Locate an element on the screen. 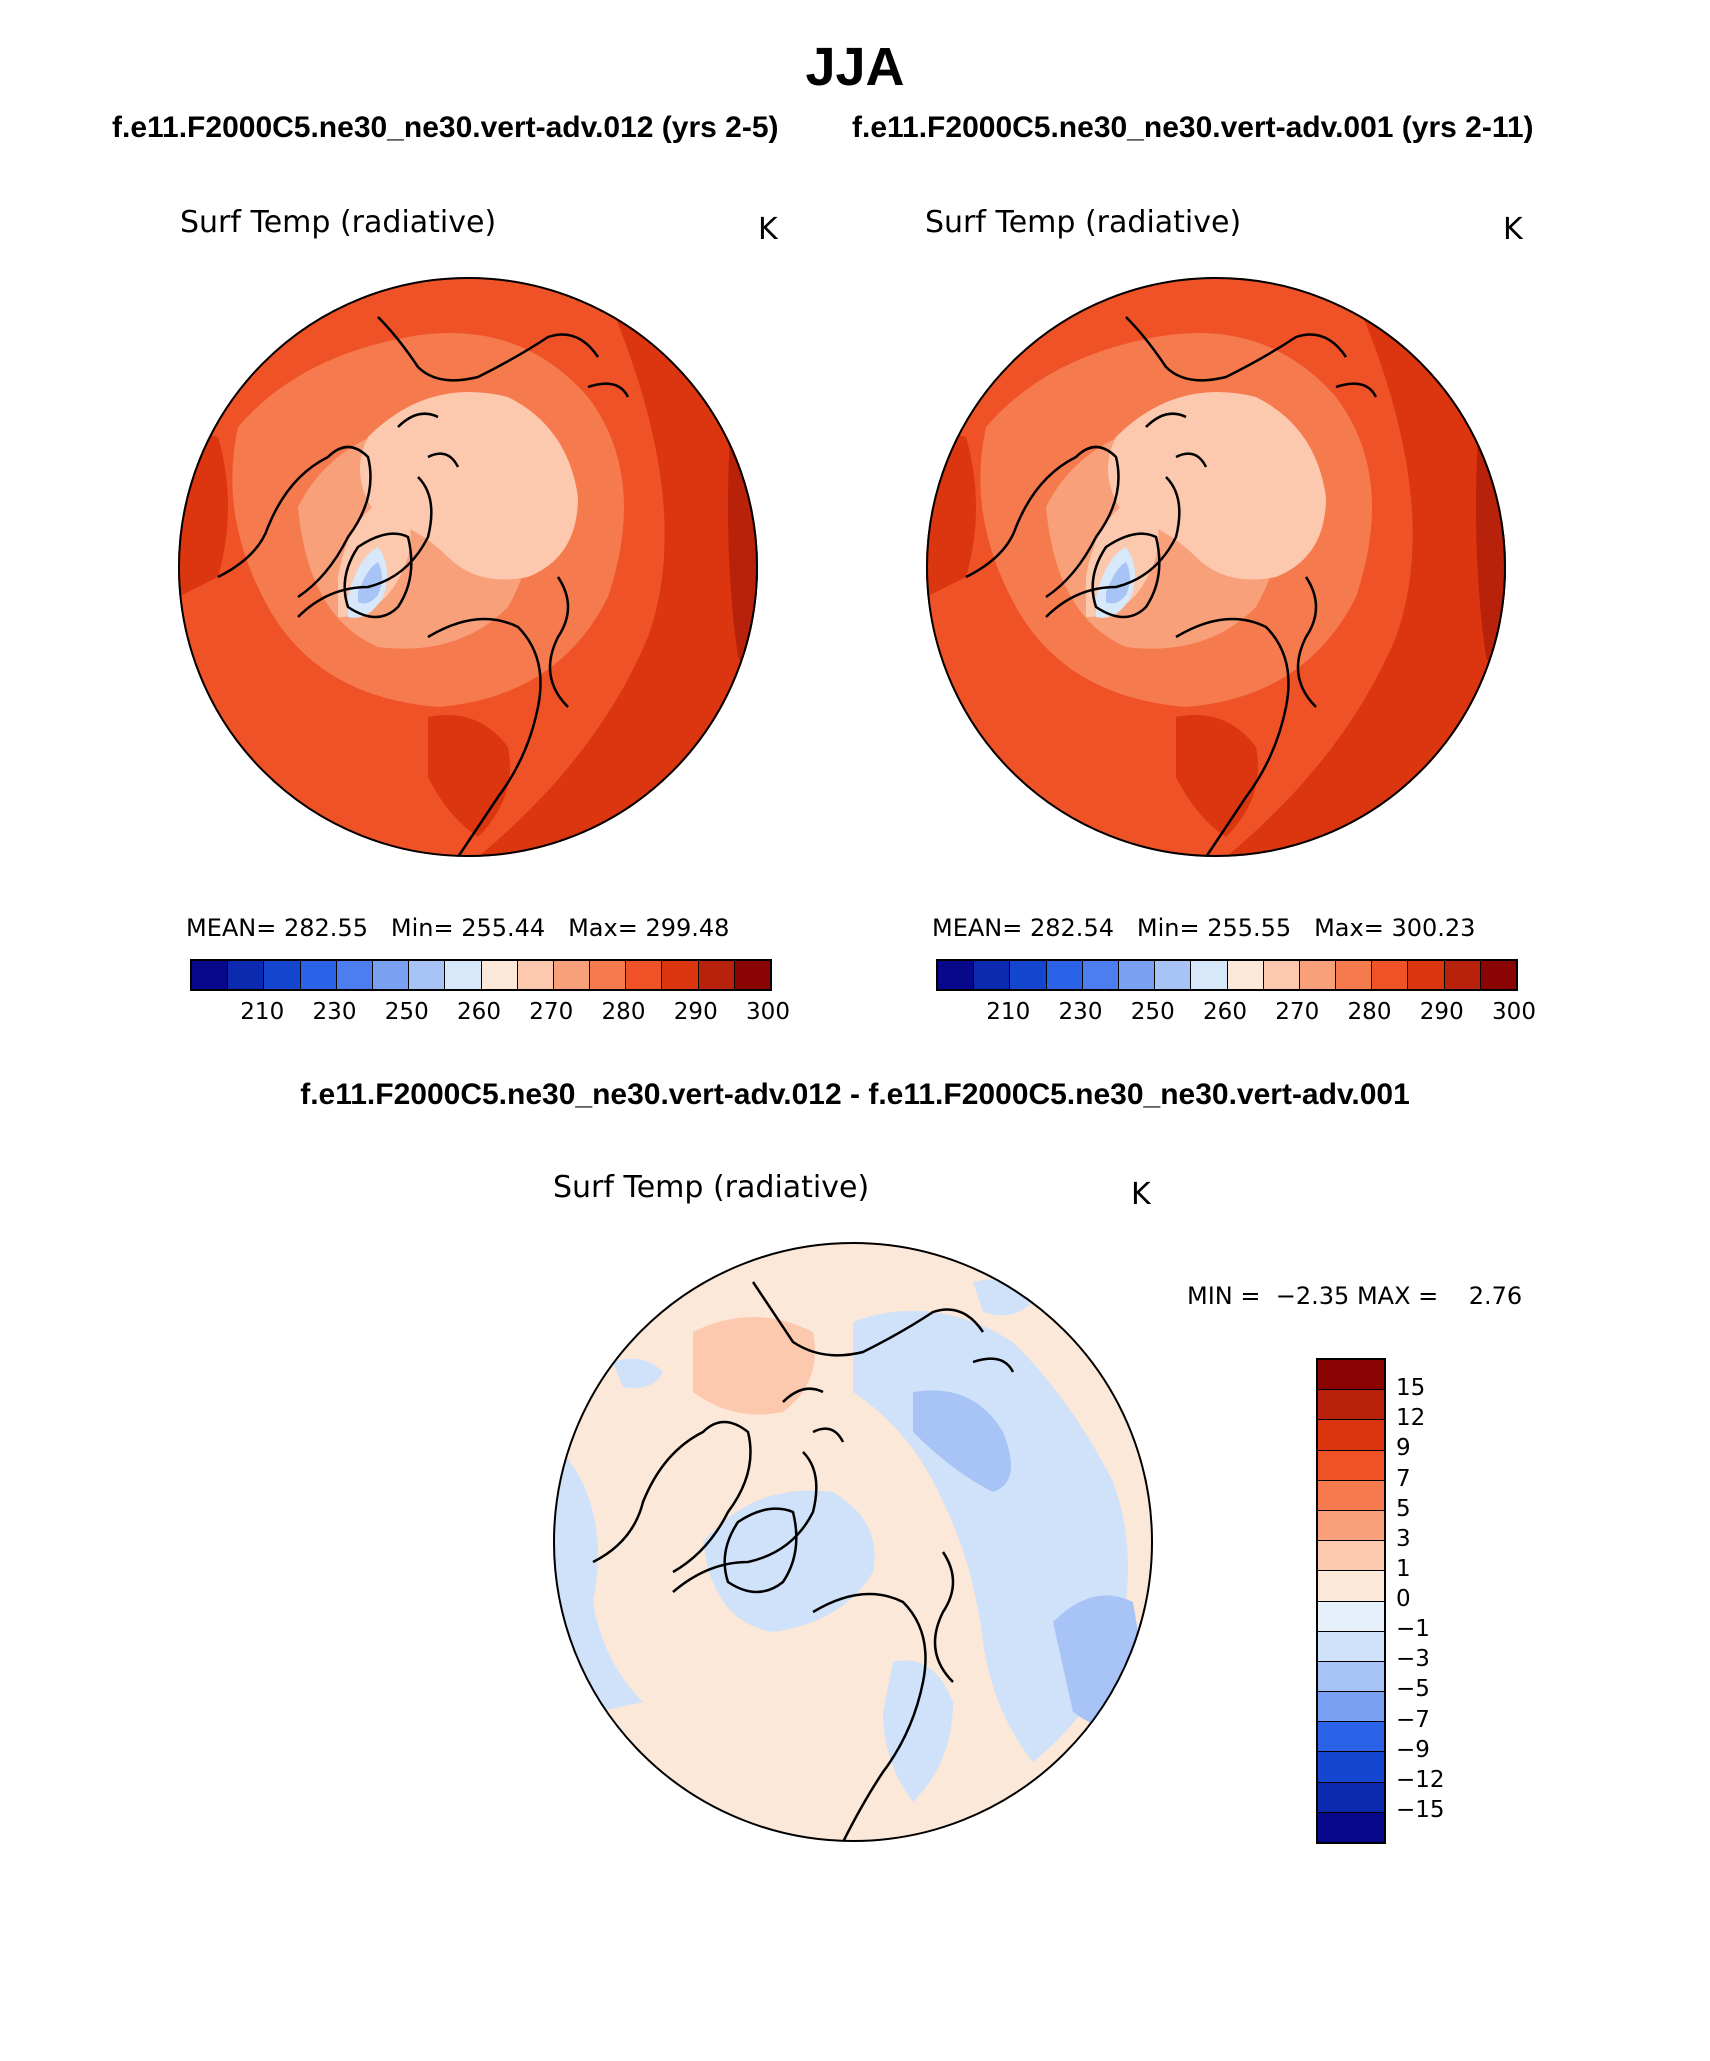 This screenshot has width=1710, height=2061. panel1-colorbar-tick-label: 290 is located at coordinates (695, 1012).